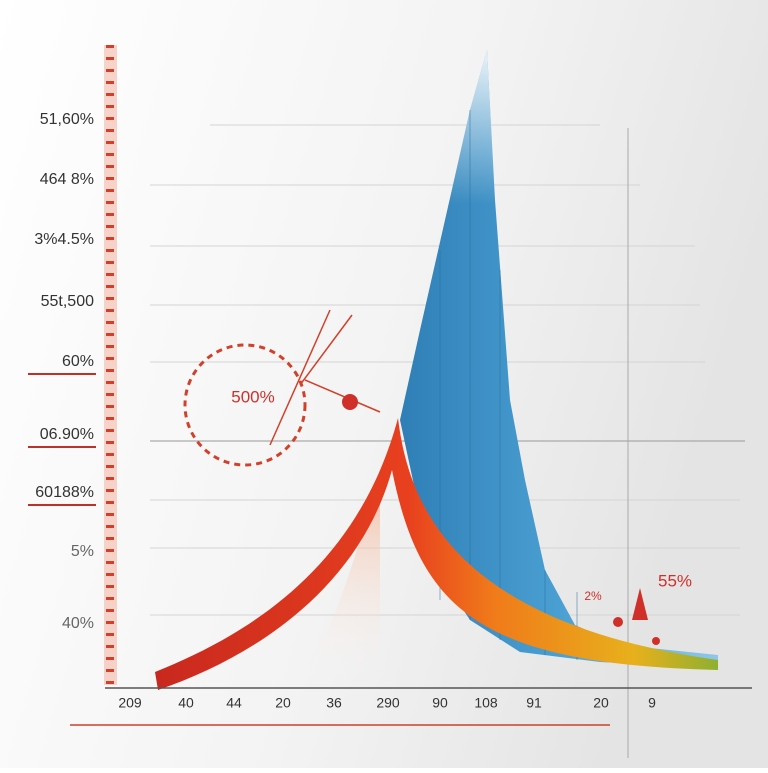 The image size is (768, 773). What do you see at coordinates (82, 551) in the screenshot?
I see `y-label: 5%` at bounding box center [82, 551].